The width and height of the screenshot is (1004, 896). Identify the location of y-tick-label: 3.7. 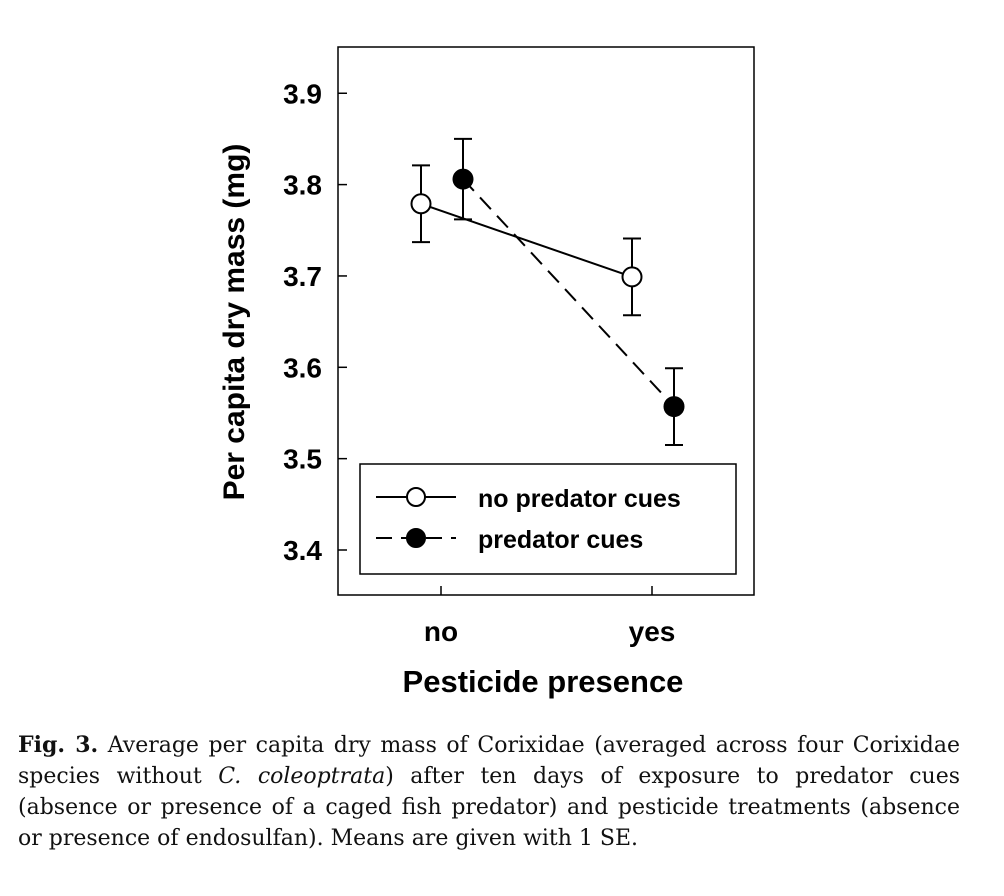
(302, 276).